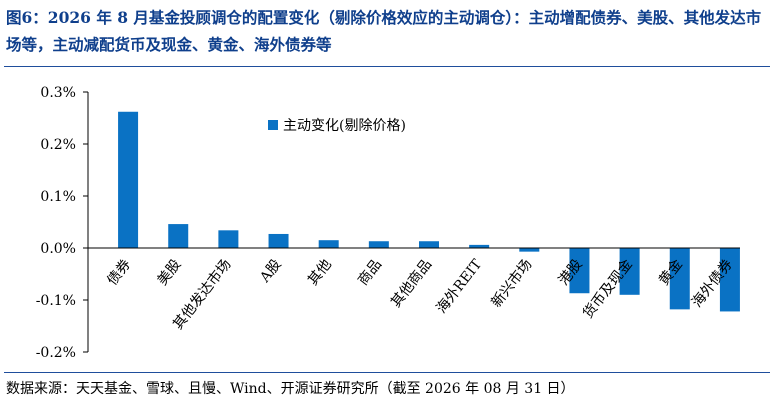  I want to click on legend: 主动变化(剔除价格), so click(337, 126).